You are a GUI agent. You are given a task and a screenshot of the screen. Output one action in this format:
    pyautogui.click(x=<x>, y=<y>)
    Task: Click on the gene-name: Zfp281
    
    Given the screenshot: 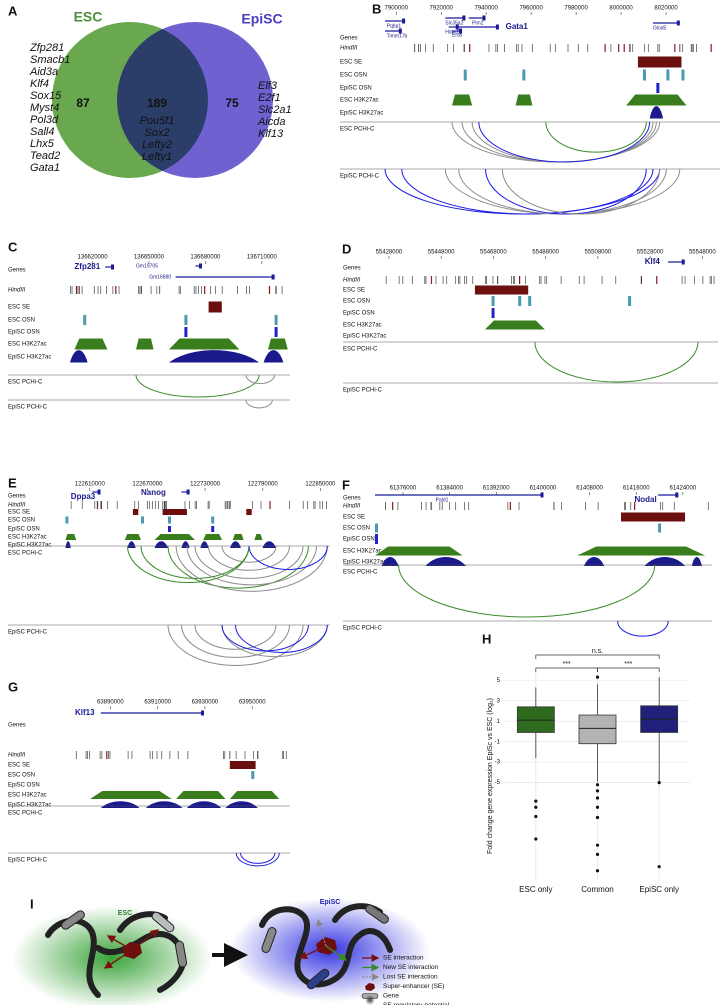 What is the action you would take?
    pyautogui.click(x=87, y=266)
    